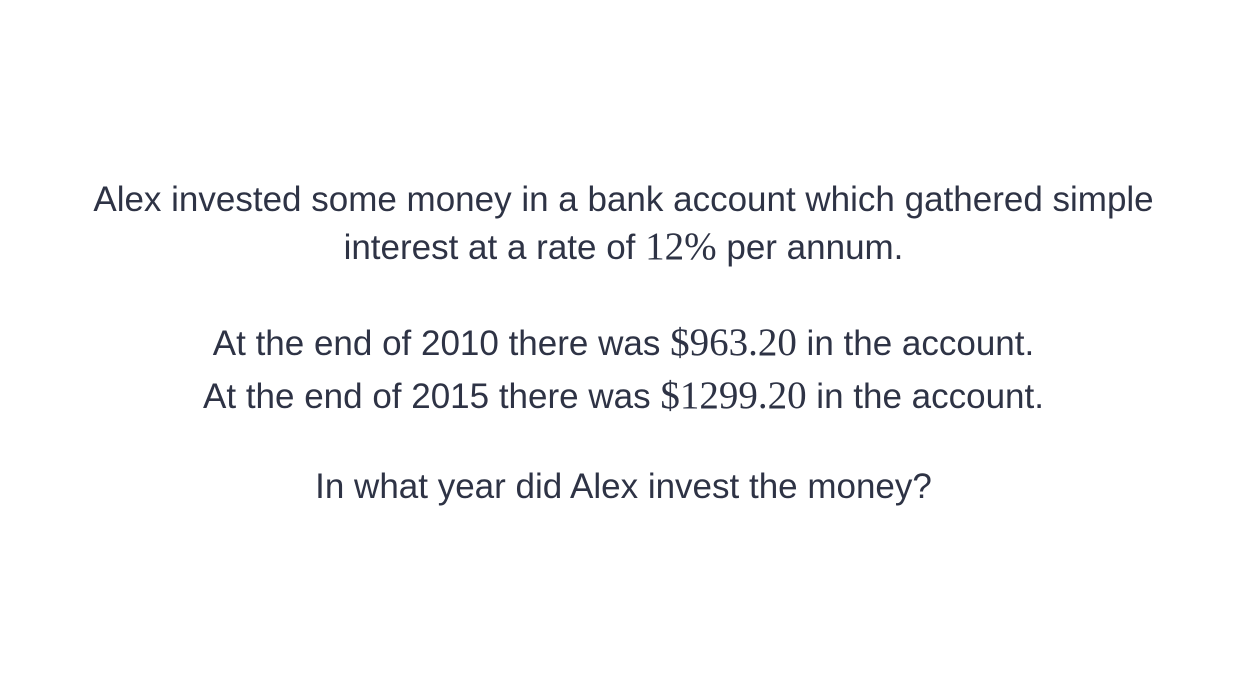 The width and height of the screenshot is (1247, 691). What do you see at coordinates (733, 395) in the screenshot?
I see `balance-2015: $1299.20` at bounding box center [733, 395].